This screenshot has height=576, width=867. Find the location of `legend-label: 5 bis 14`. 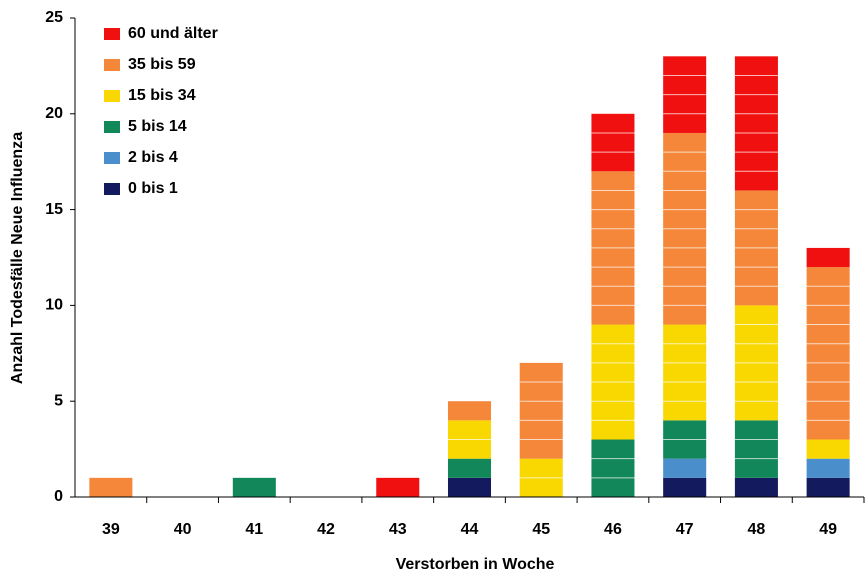

legend-label: 5 bis 14 is located at coordinates (157, 126).